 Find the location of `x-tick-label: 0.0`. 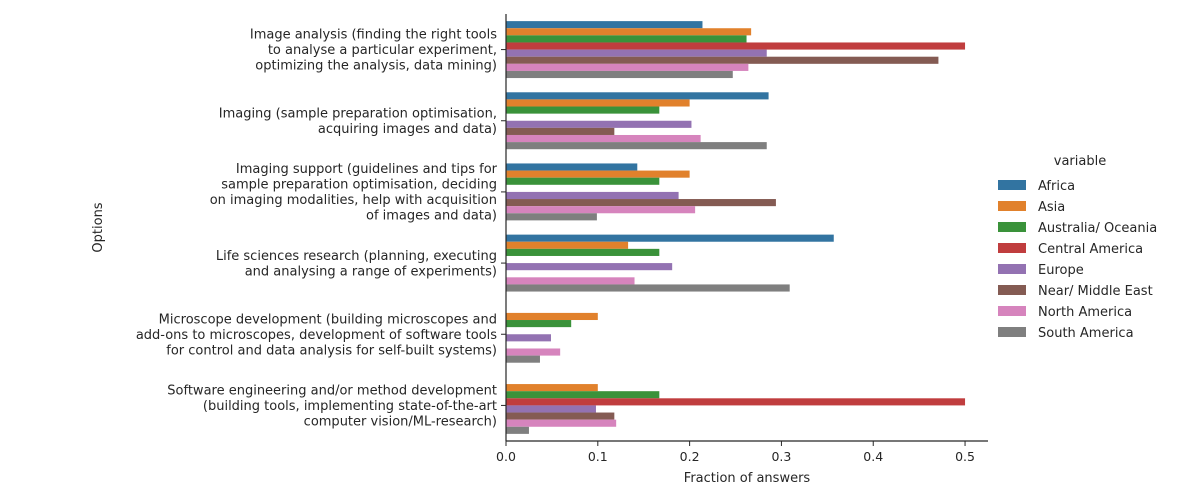

x-tick-label: 0.0 is located at coordinates (506, 456).